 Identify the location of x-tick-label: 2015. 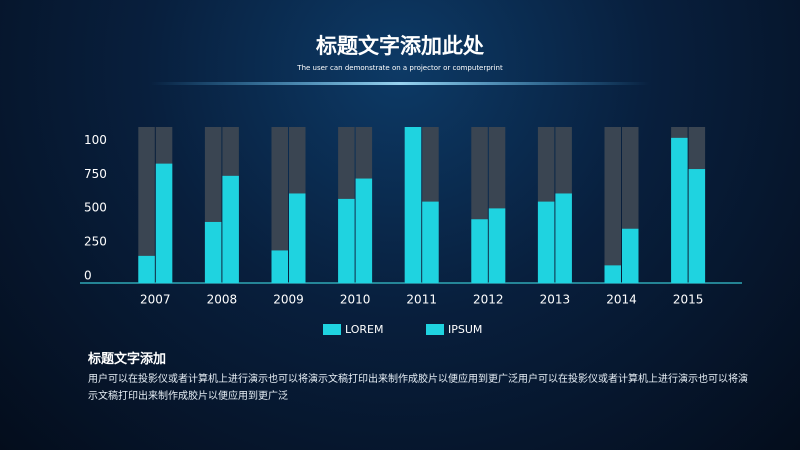
(688, 300).